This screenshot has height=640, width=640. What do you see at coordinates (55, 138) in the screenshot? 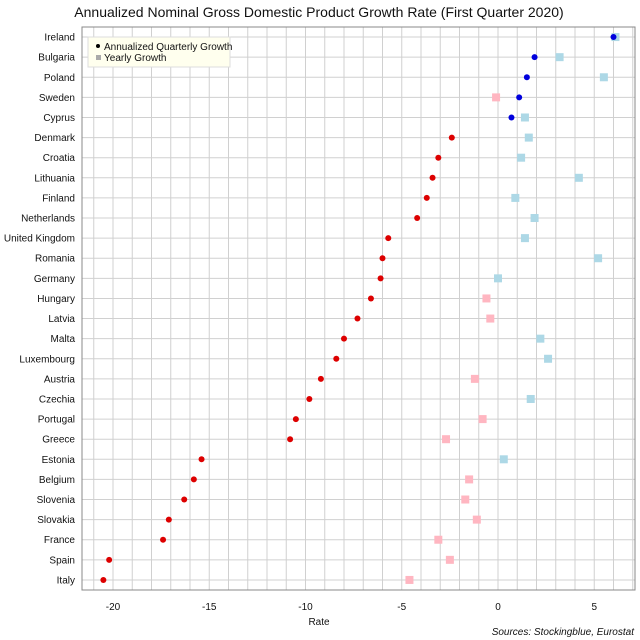
I see `category-label: Denmark` at bounding box center [55, 138].